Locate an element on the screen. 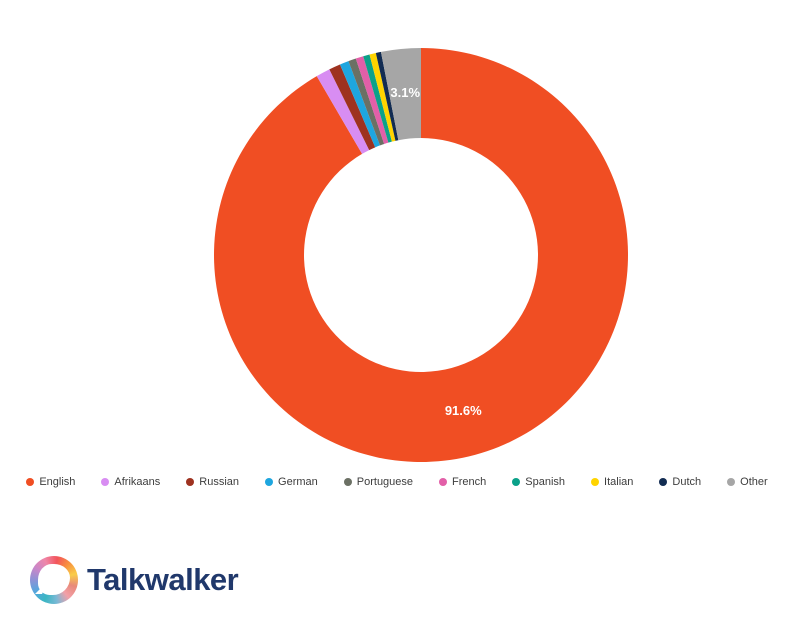 This screenshot has height=639, width=794. slice-russian is located at coordinates (352, 107).